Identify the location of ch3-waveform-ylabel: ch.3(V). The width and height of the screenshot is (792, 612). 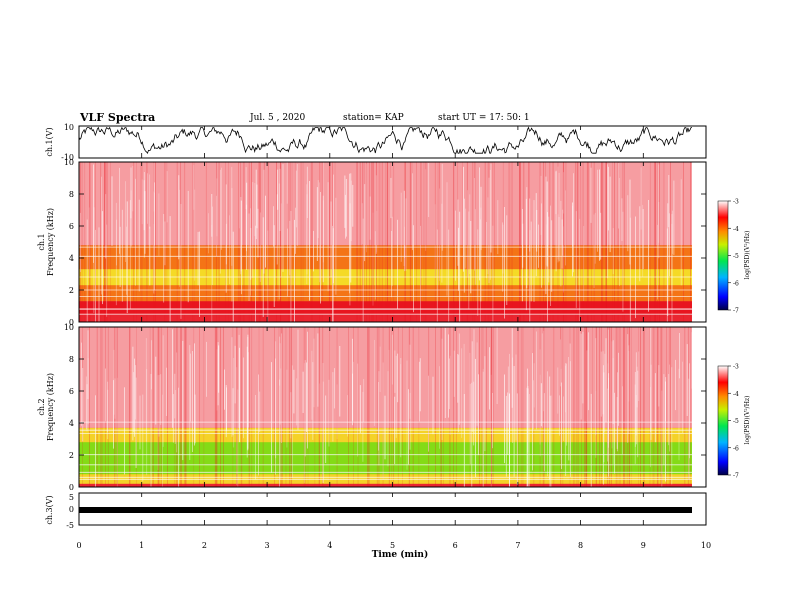
(49, 509).